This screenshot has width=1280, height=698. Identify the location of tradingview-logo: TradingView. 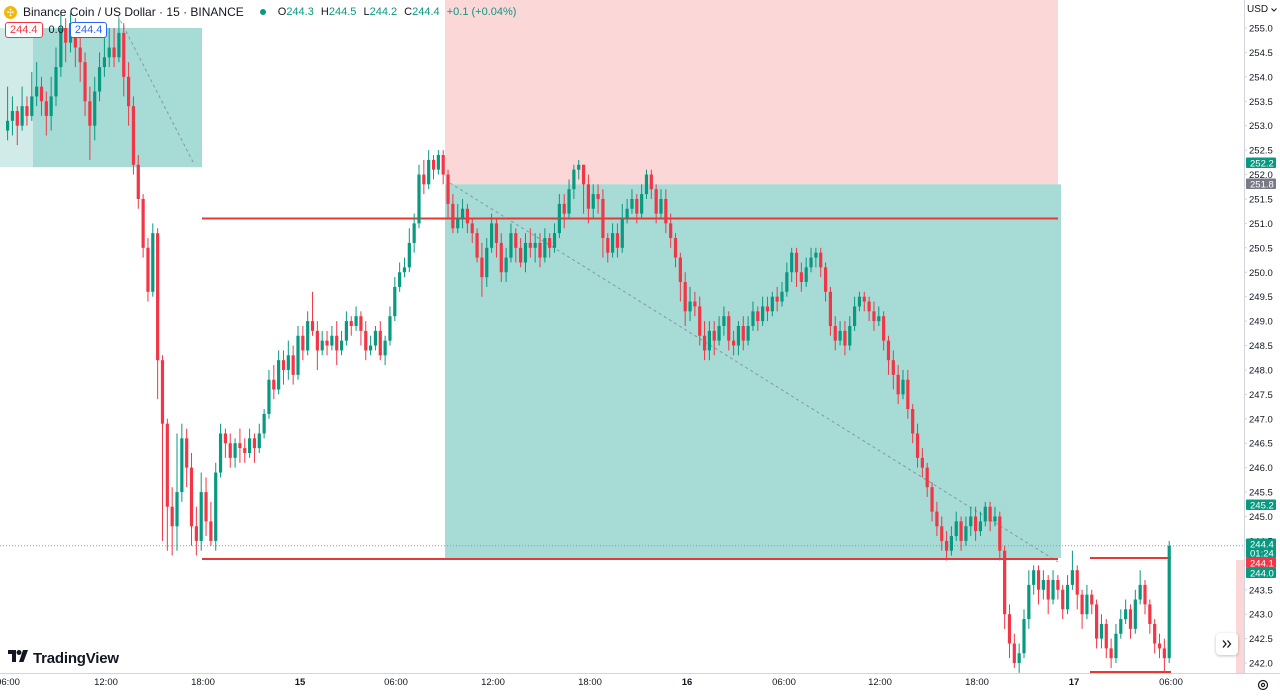
(63, 658).